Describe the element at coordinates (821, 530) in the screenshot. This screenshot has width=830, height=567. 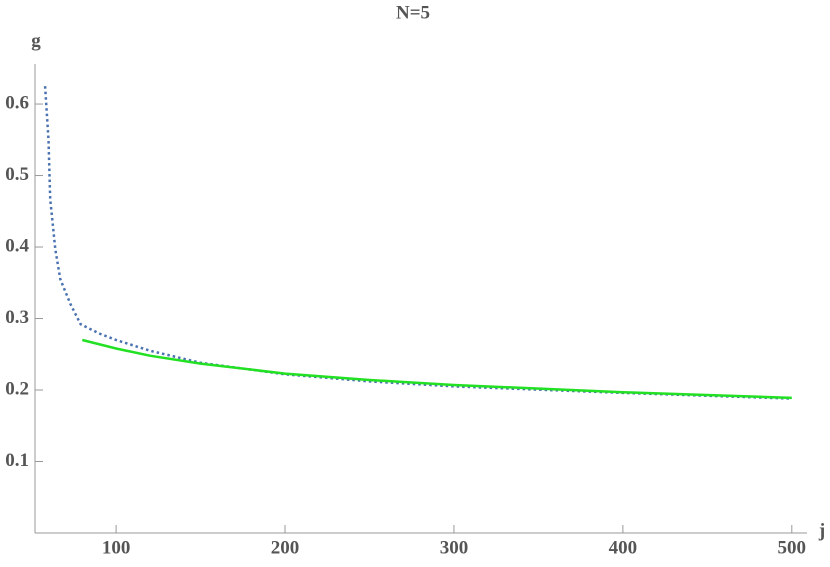
I see `x-axis-label: j` at that location.